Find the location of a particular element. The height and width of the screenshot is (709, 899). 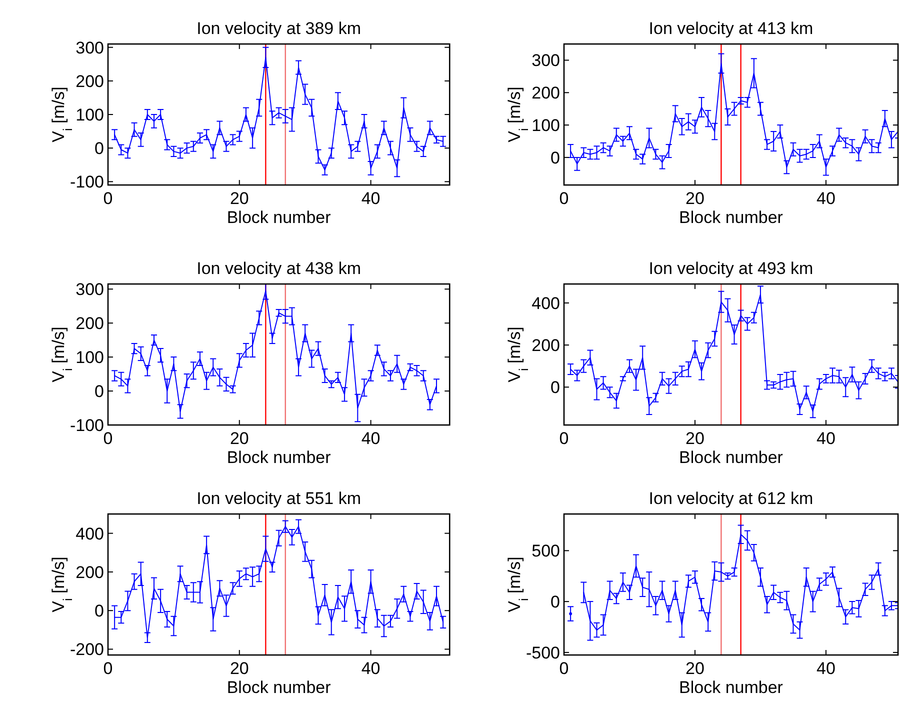

chart-title: Ion velocity at 413 km is located at coordinates (731, 28).